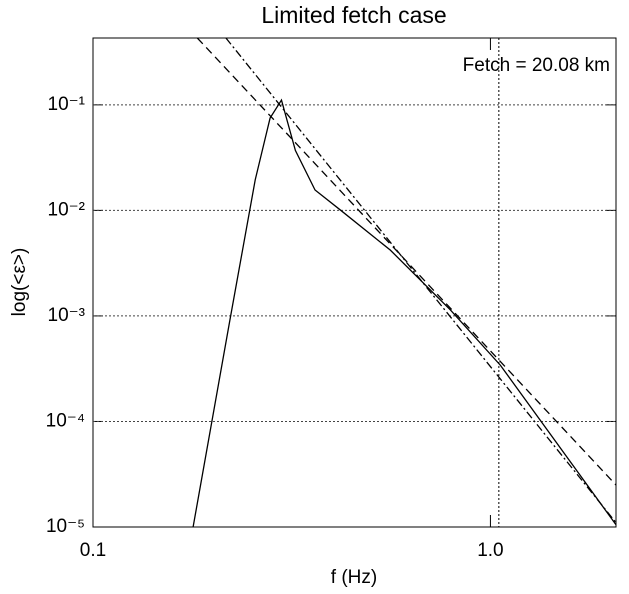 Image resolution: width=629 pixels, height=594 pixels. What do you see at coordinates (19, 282) in the screenshot?
I see `y-axis-label: log(<ε>)` at bounding box center [19, 282].